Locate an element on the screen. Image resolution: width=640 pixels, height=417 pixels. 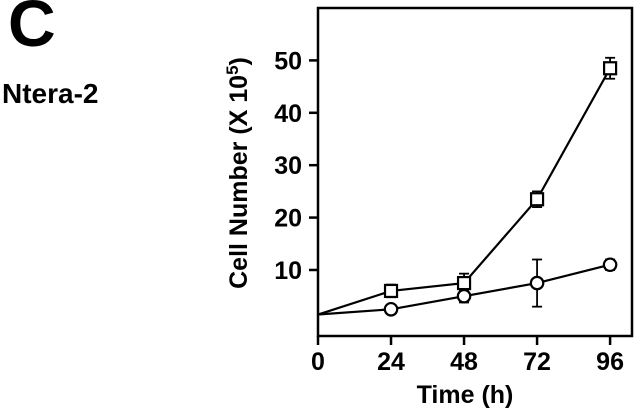
y-tick-label: 20 is located at coordinates (288, 219).